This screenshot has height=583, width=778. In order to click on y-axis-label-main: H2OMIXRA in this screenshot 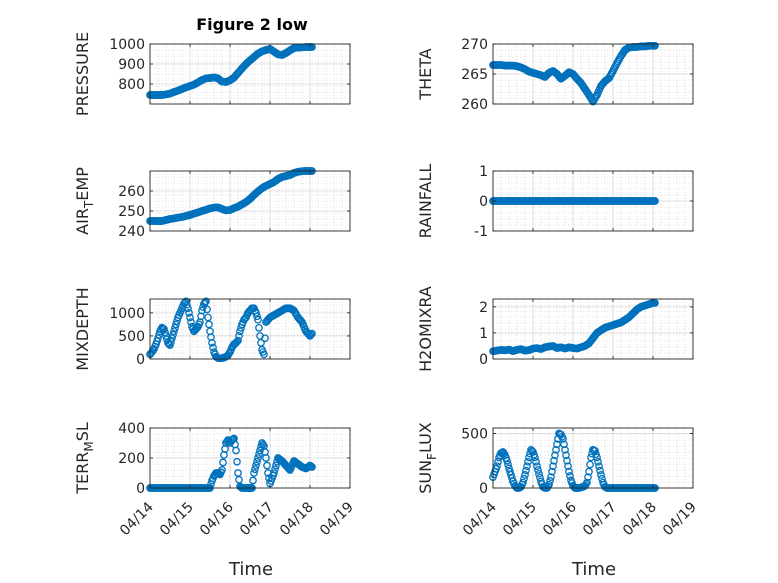, I will do `click(425, 329)`.